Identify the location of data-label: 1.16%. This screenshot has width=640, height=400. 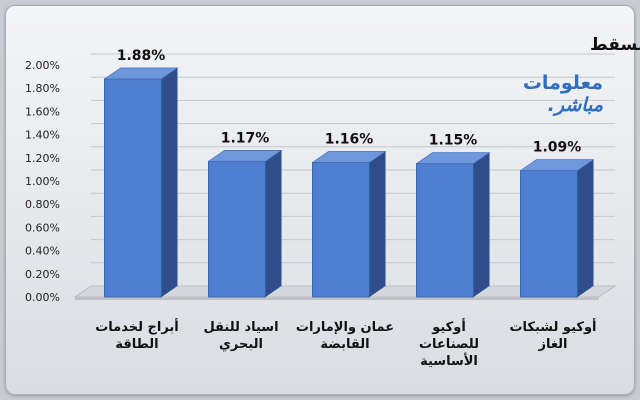
(349, 139).